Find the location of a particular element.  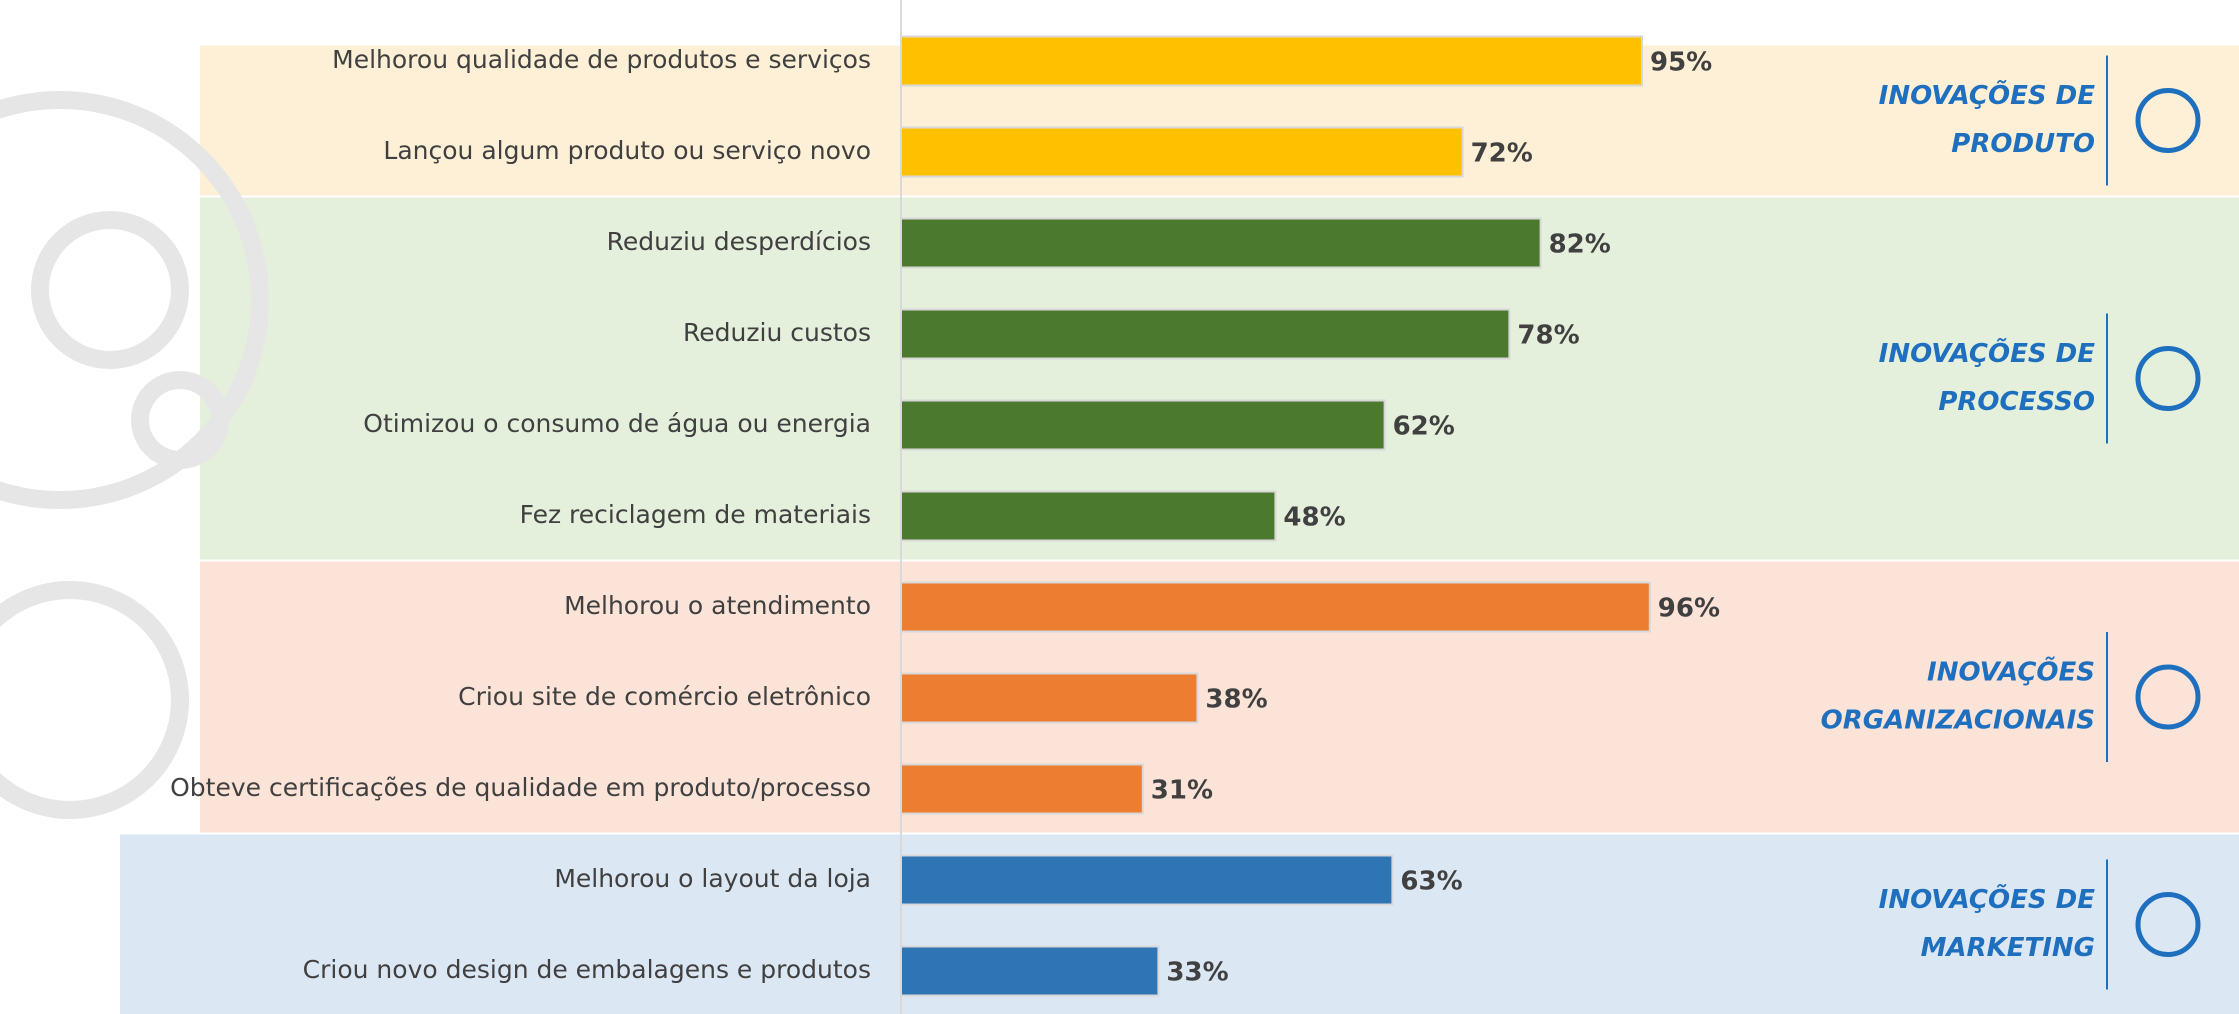

category-label: Reduziu custos is located at coordinates (777, 332).